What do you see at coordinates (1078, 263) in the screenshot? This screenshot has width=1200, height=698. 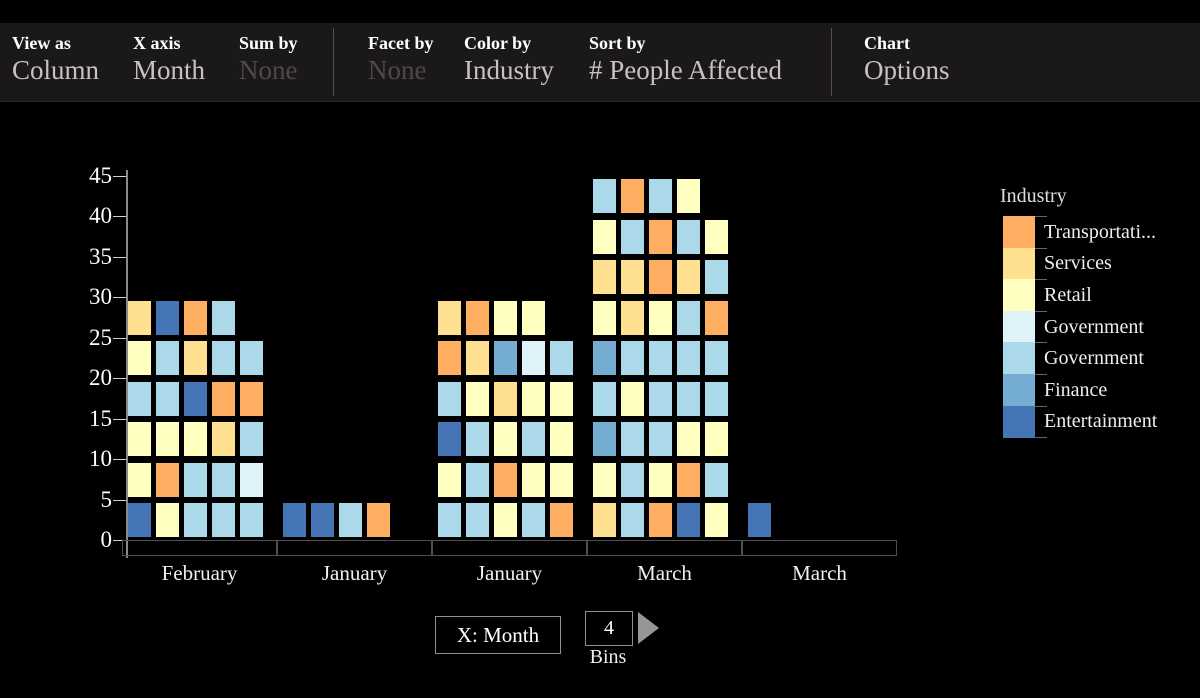 I see `legend-item-label: Services` at bounding box center [1078, 263].